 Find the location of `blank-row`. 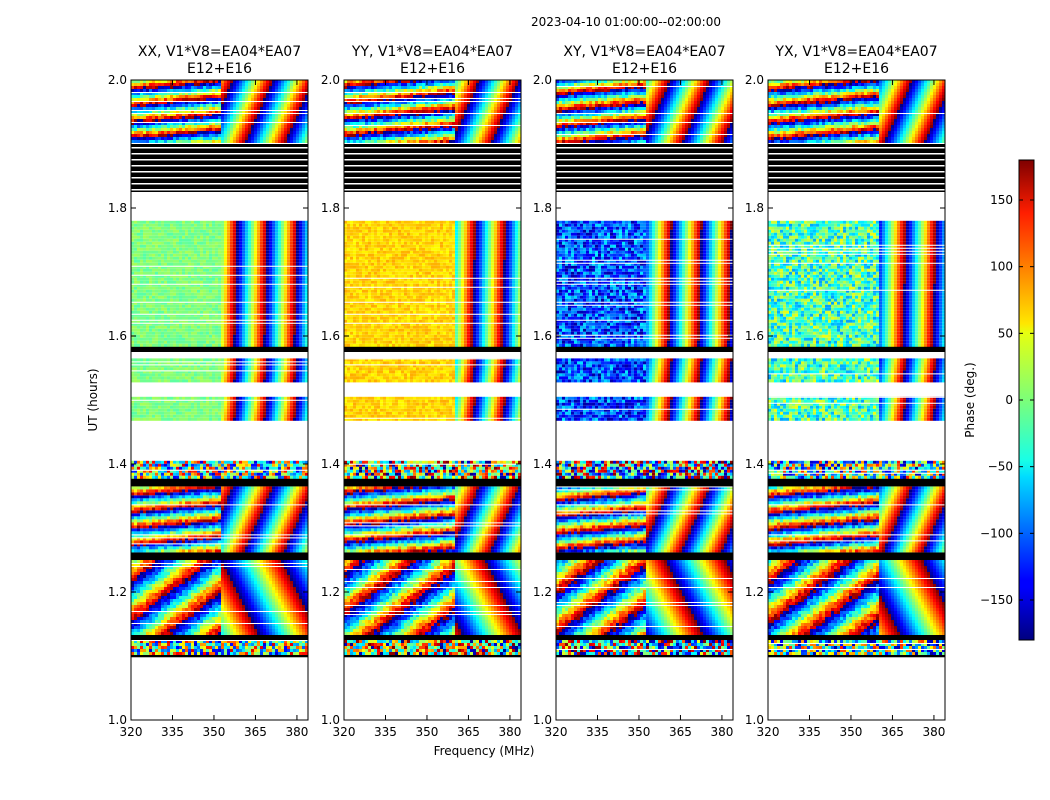

blank-row is located at coordinates (219, 371).